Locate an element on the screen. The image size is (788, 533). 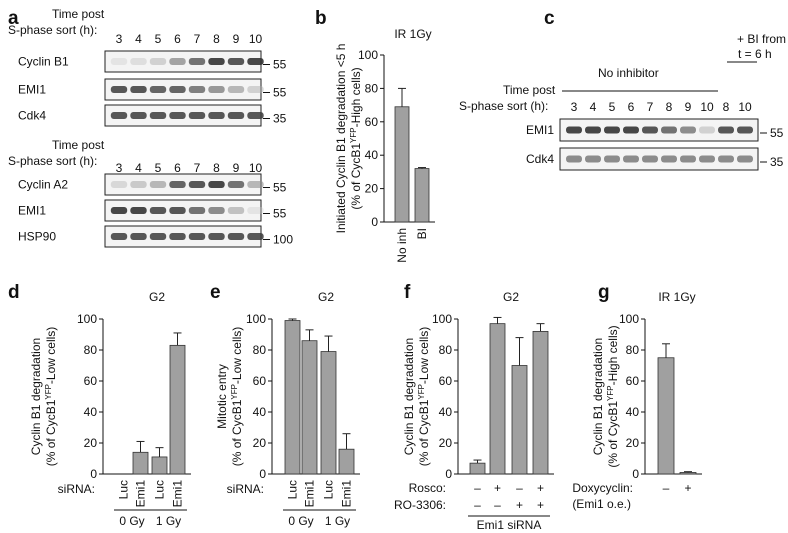
group-label: 0 Gy is located at coordinates (300, 521).